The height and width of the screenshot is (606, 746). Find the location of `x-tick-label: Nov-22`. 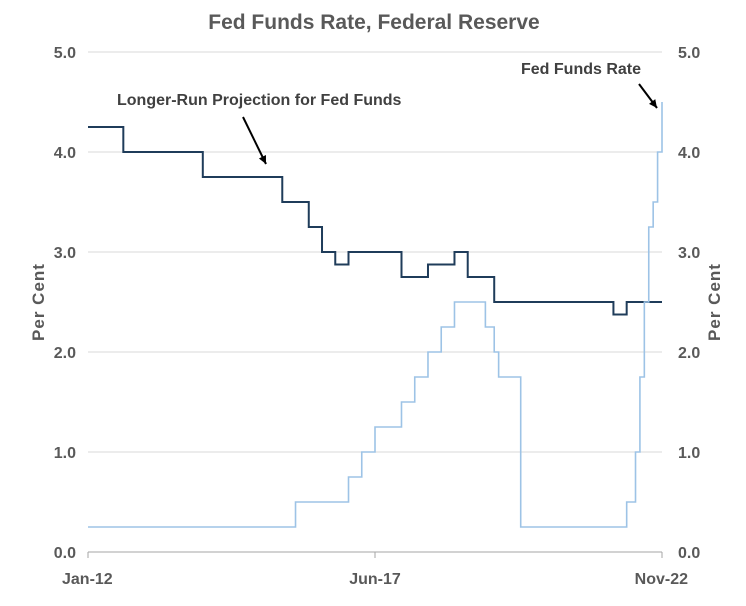

x-tick-label: Nov-22 is located at coordinates (661, 579).